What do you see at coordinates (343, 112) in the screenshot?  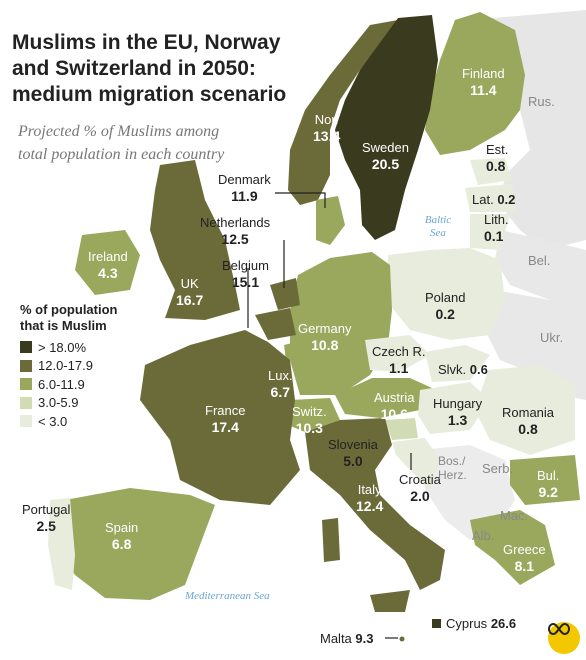 I see `region-norway` at bounding box center [343, 112].